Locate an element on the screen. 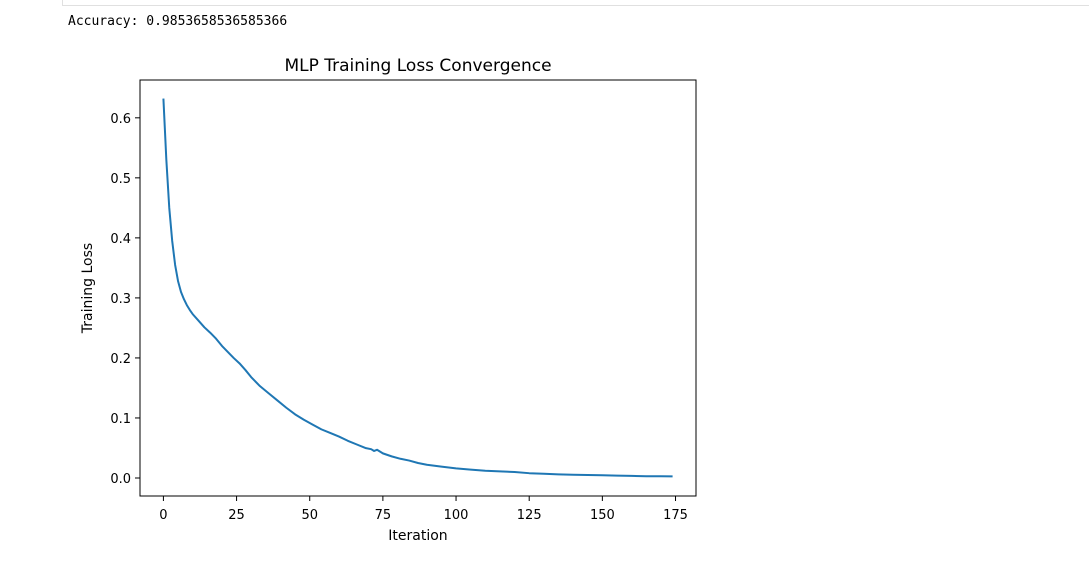  x-tick-label: 125 is located at coordinates (529, 515).